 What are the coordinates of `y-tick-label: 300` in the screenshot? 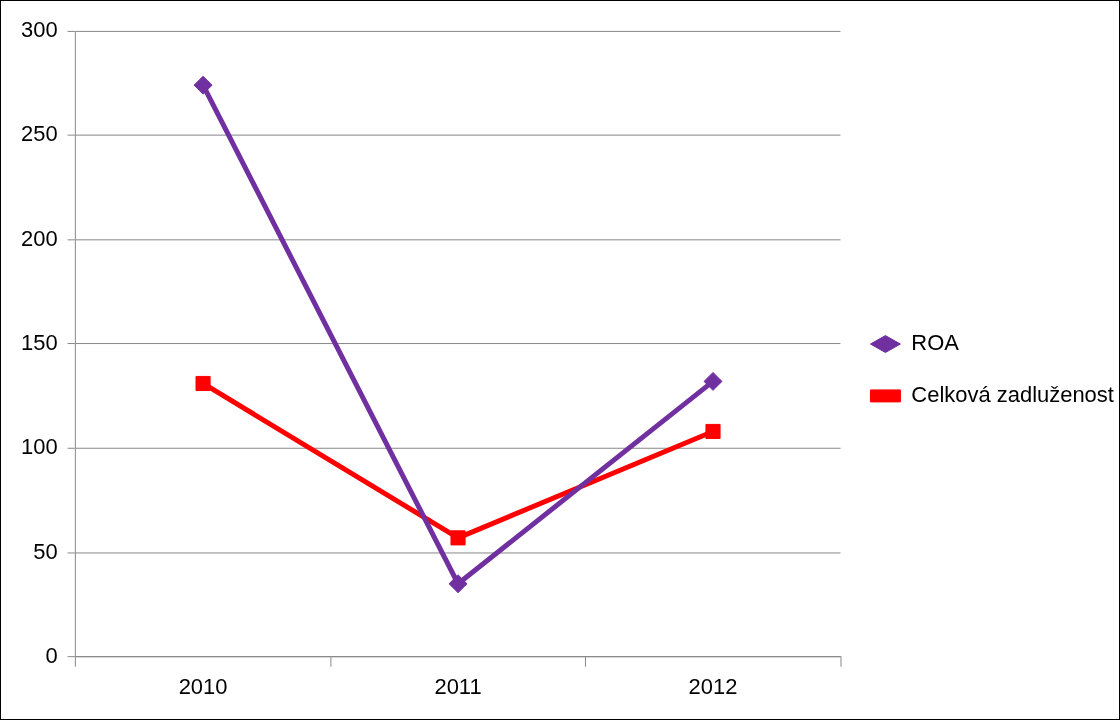 It's located at (39, 29).